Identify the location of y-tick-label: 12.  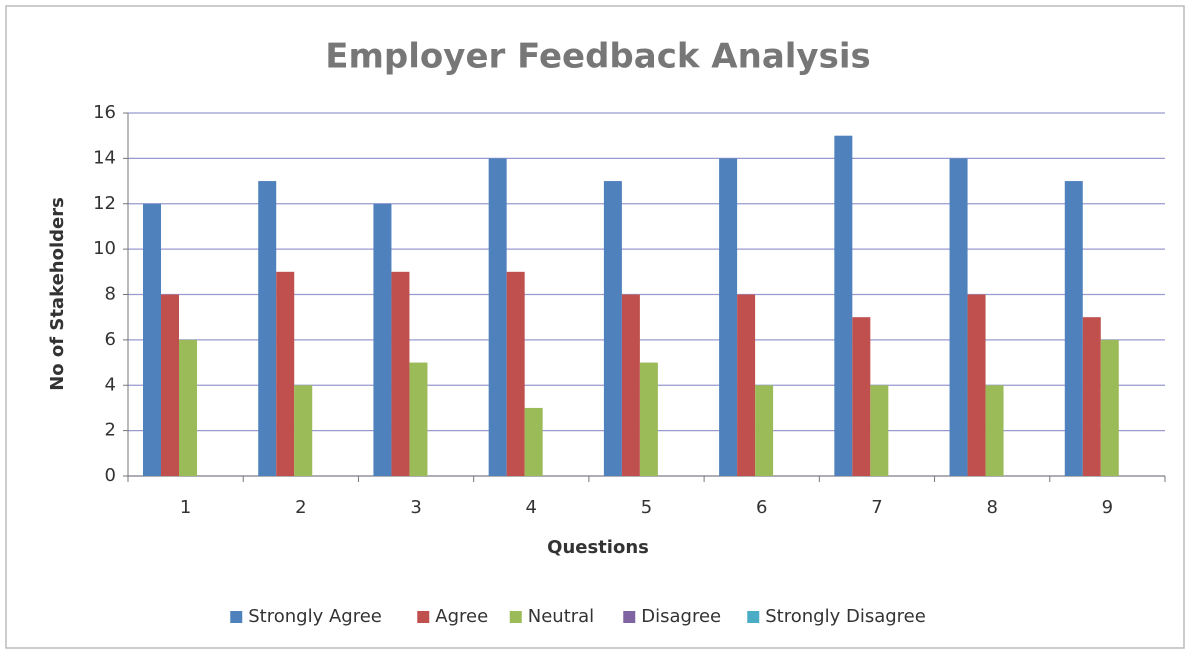
(104, 203).